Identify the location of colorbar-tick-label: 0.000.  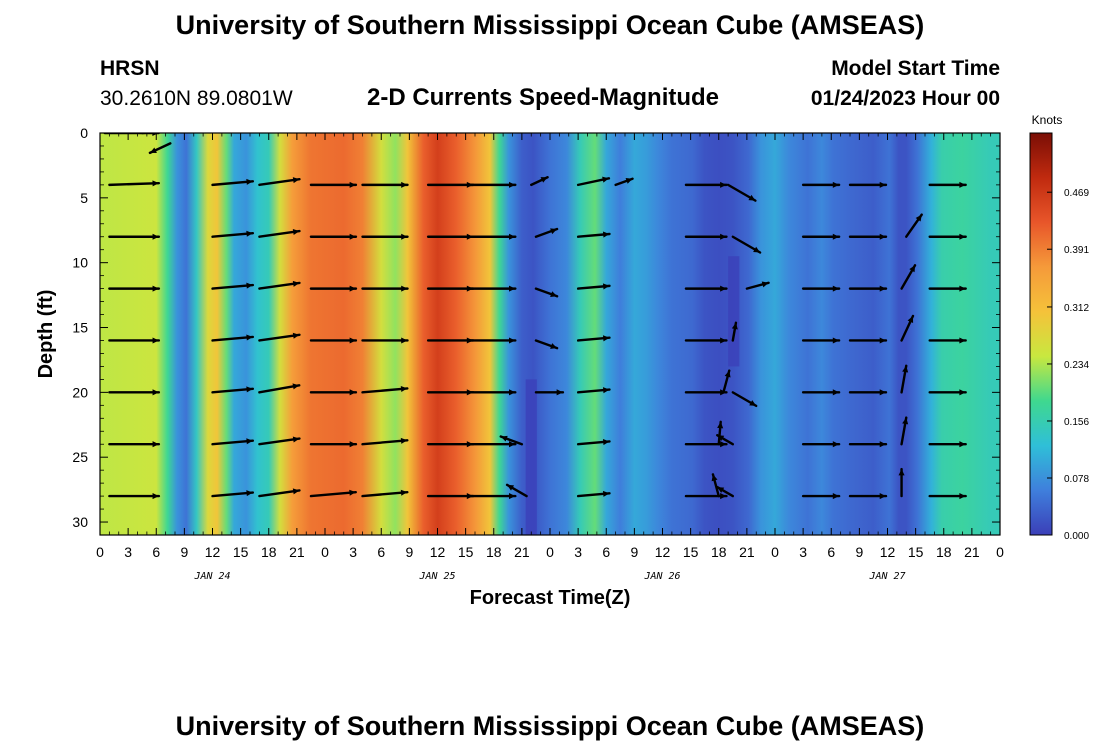
(1076, 536).